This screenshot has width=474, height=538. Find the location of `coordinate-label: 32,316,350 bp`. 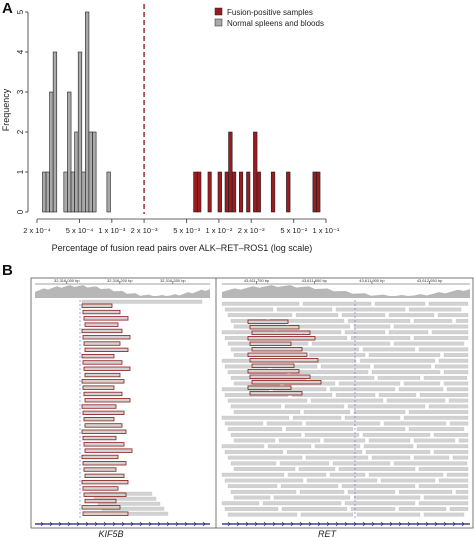

coordinate-label: 32,316,350 bp is located at coordinates (173, 280).